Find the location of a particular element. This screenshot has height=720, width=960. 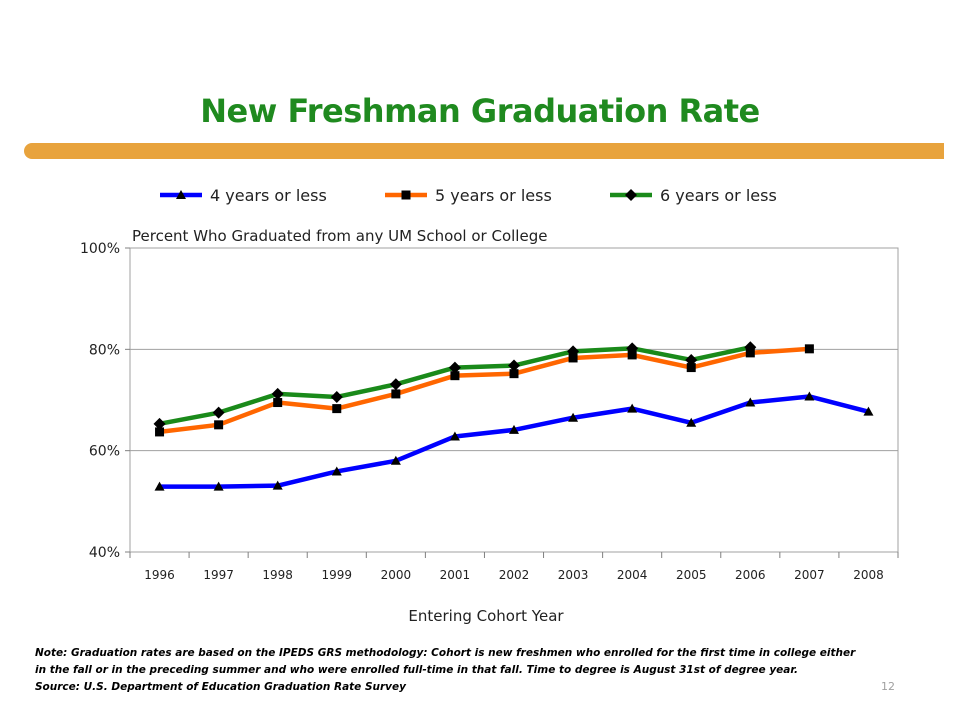

x-tick-label: 2000 is located at coordinates (396, 575).